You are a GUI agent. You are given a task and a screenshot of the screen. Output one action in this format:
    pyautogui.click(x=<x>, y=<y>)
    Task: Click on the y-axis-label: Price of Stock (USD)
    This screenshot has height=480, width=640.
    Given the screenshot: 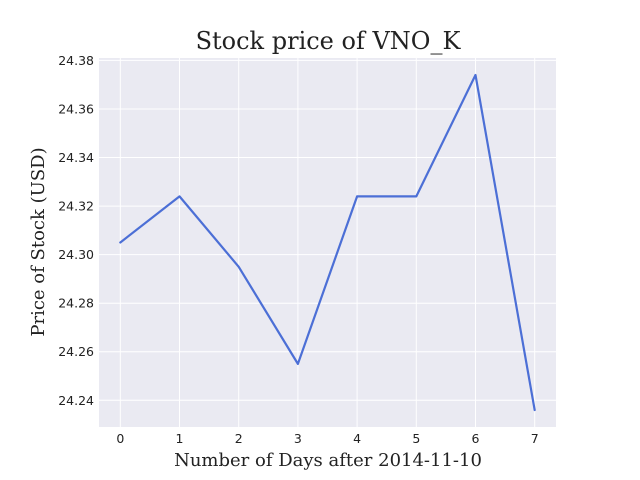 What is the action you would take?
    pyautogui.click(x=38, y=241)
    